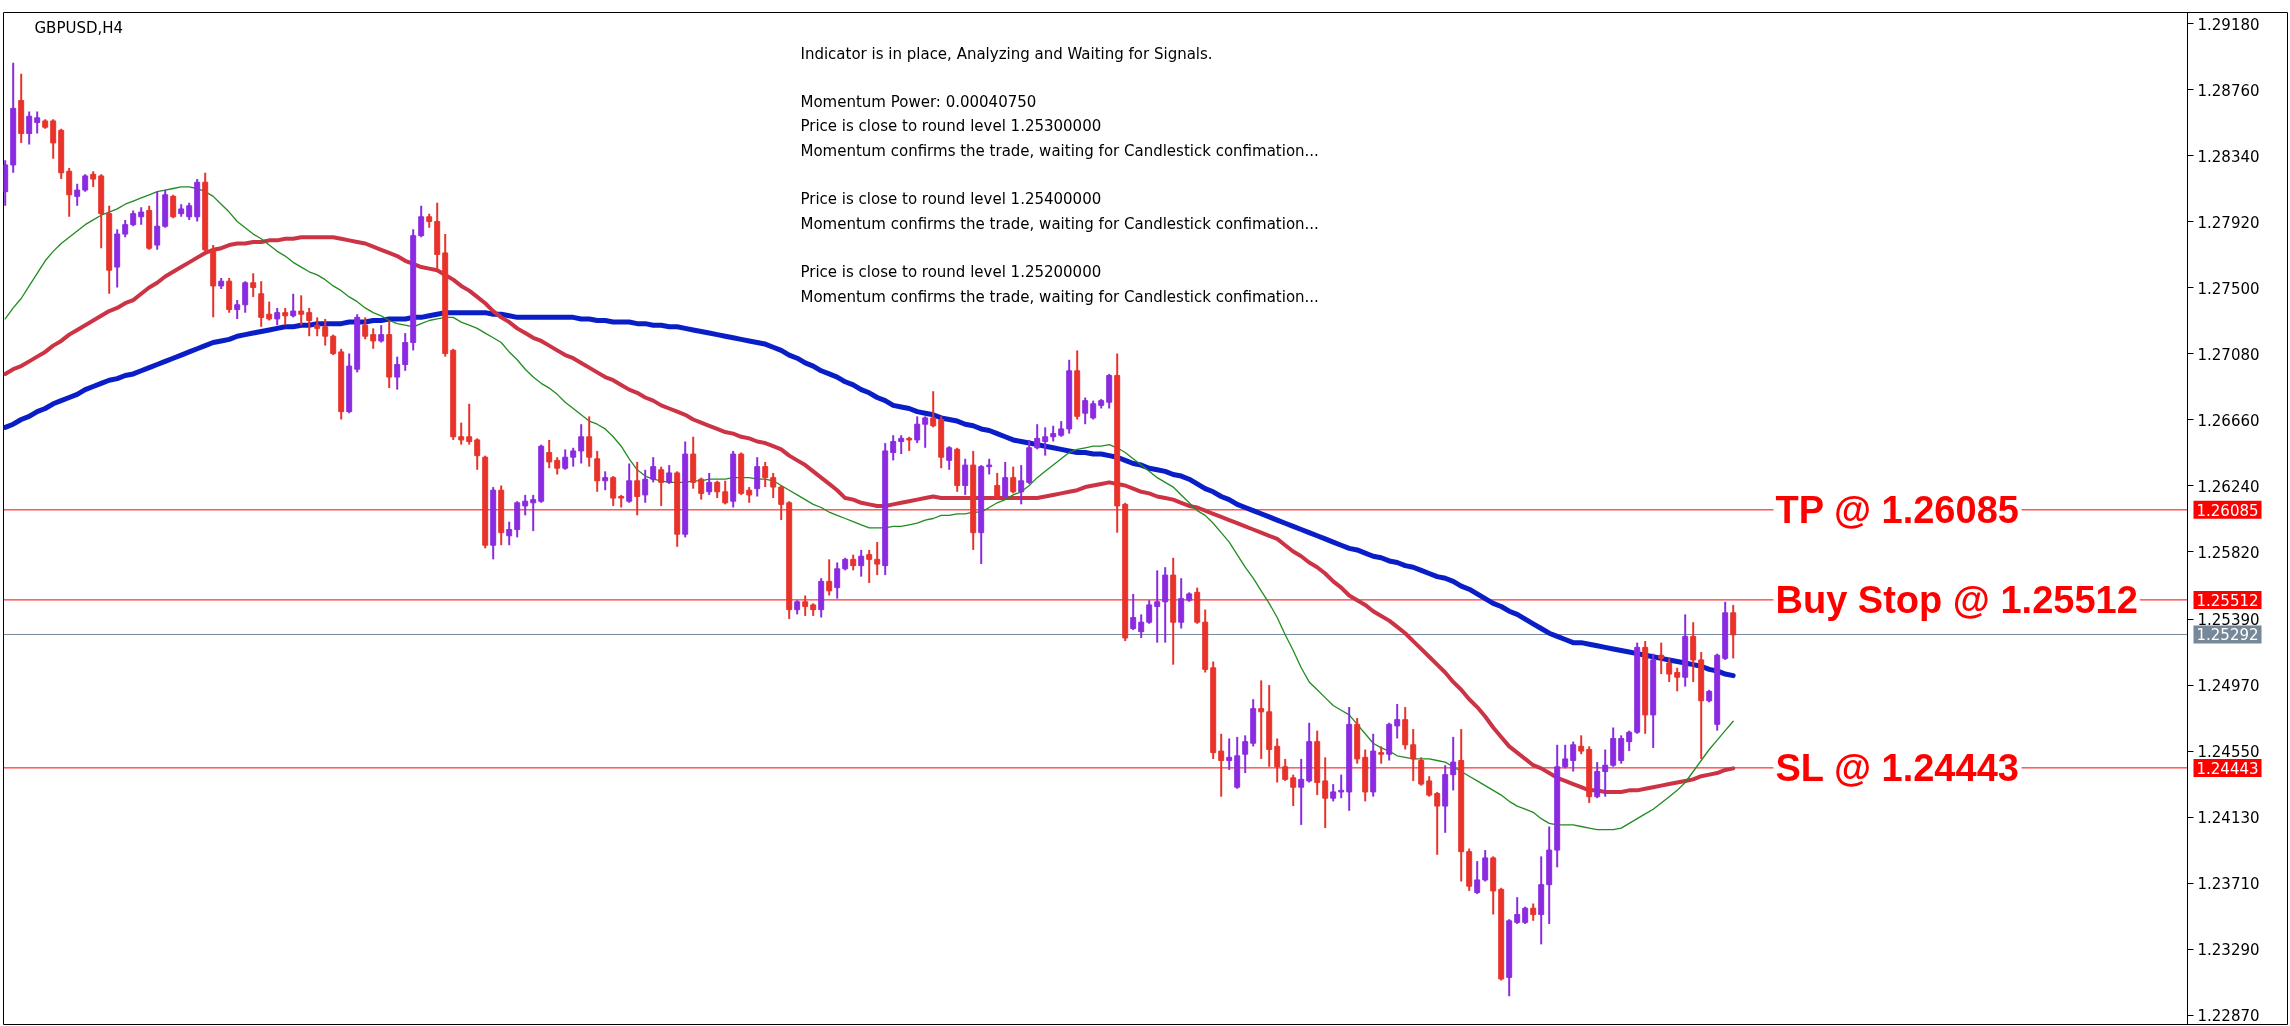 Image resolution: width=2290 pixels, height=1026 pixels. I want to click on y-tick-label: 1.24970, so click(2228, 686).